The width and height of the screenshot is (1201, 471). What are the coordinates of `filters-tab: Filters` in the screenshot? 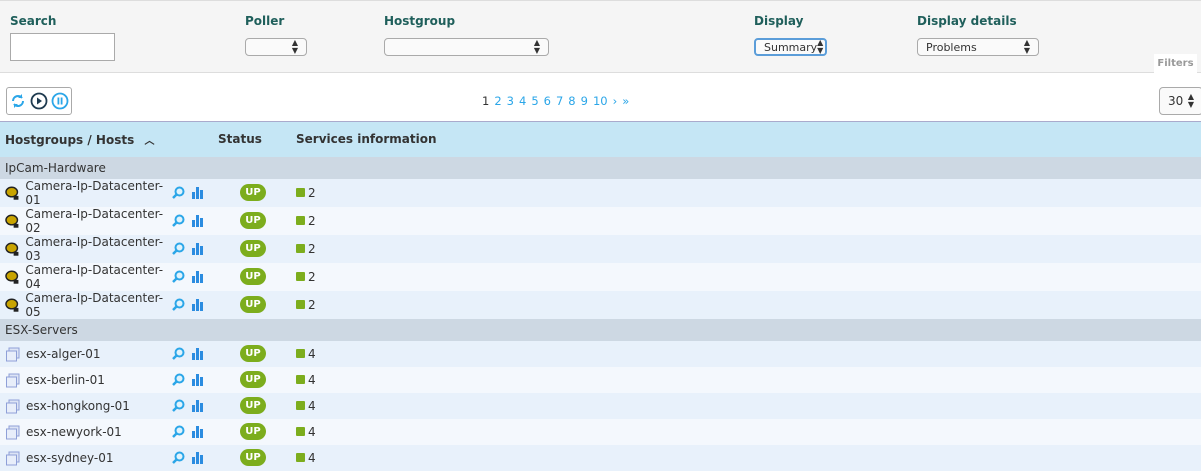 It's located at (1175, 63).